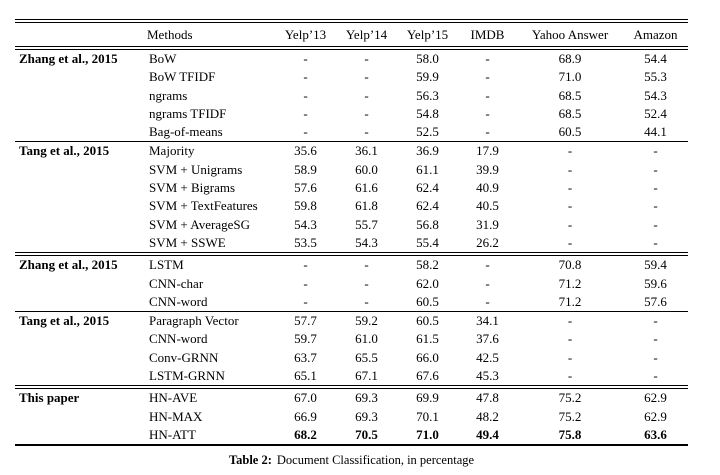 The width and height of the screenshot is (720, 475). I want to click on group-label: This paper, so click(49, 398).